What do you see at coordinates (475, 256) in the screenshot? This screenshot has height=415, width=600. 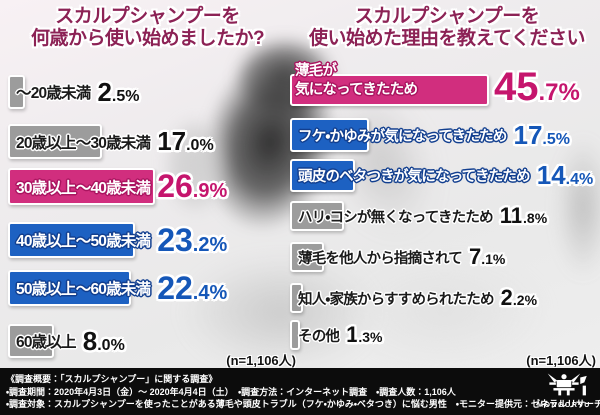 I see `value-int: 7` at bounding box center [475, 256].